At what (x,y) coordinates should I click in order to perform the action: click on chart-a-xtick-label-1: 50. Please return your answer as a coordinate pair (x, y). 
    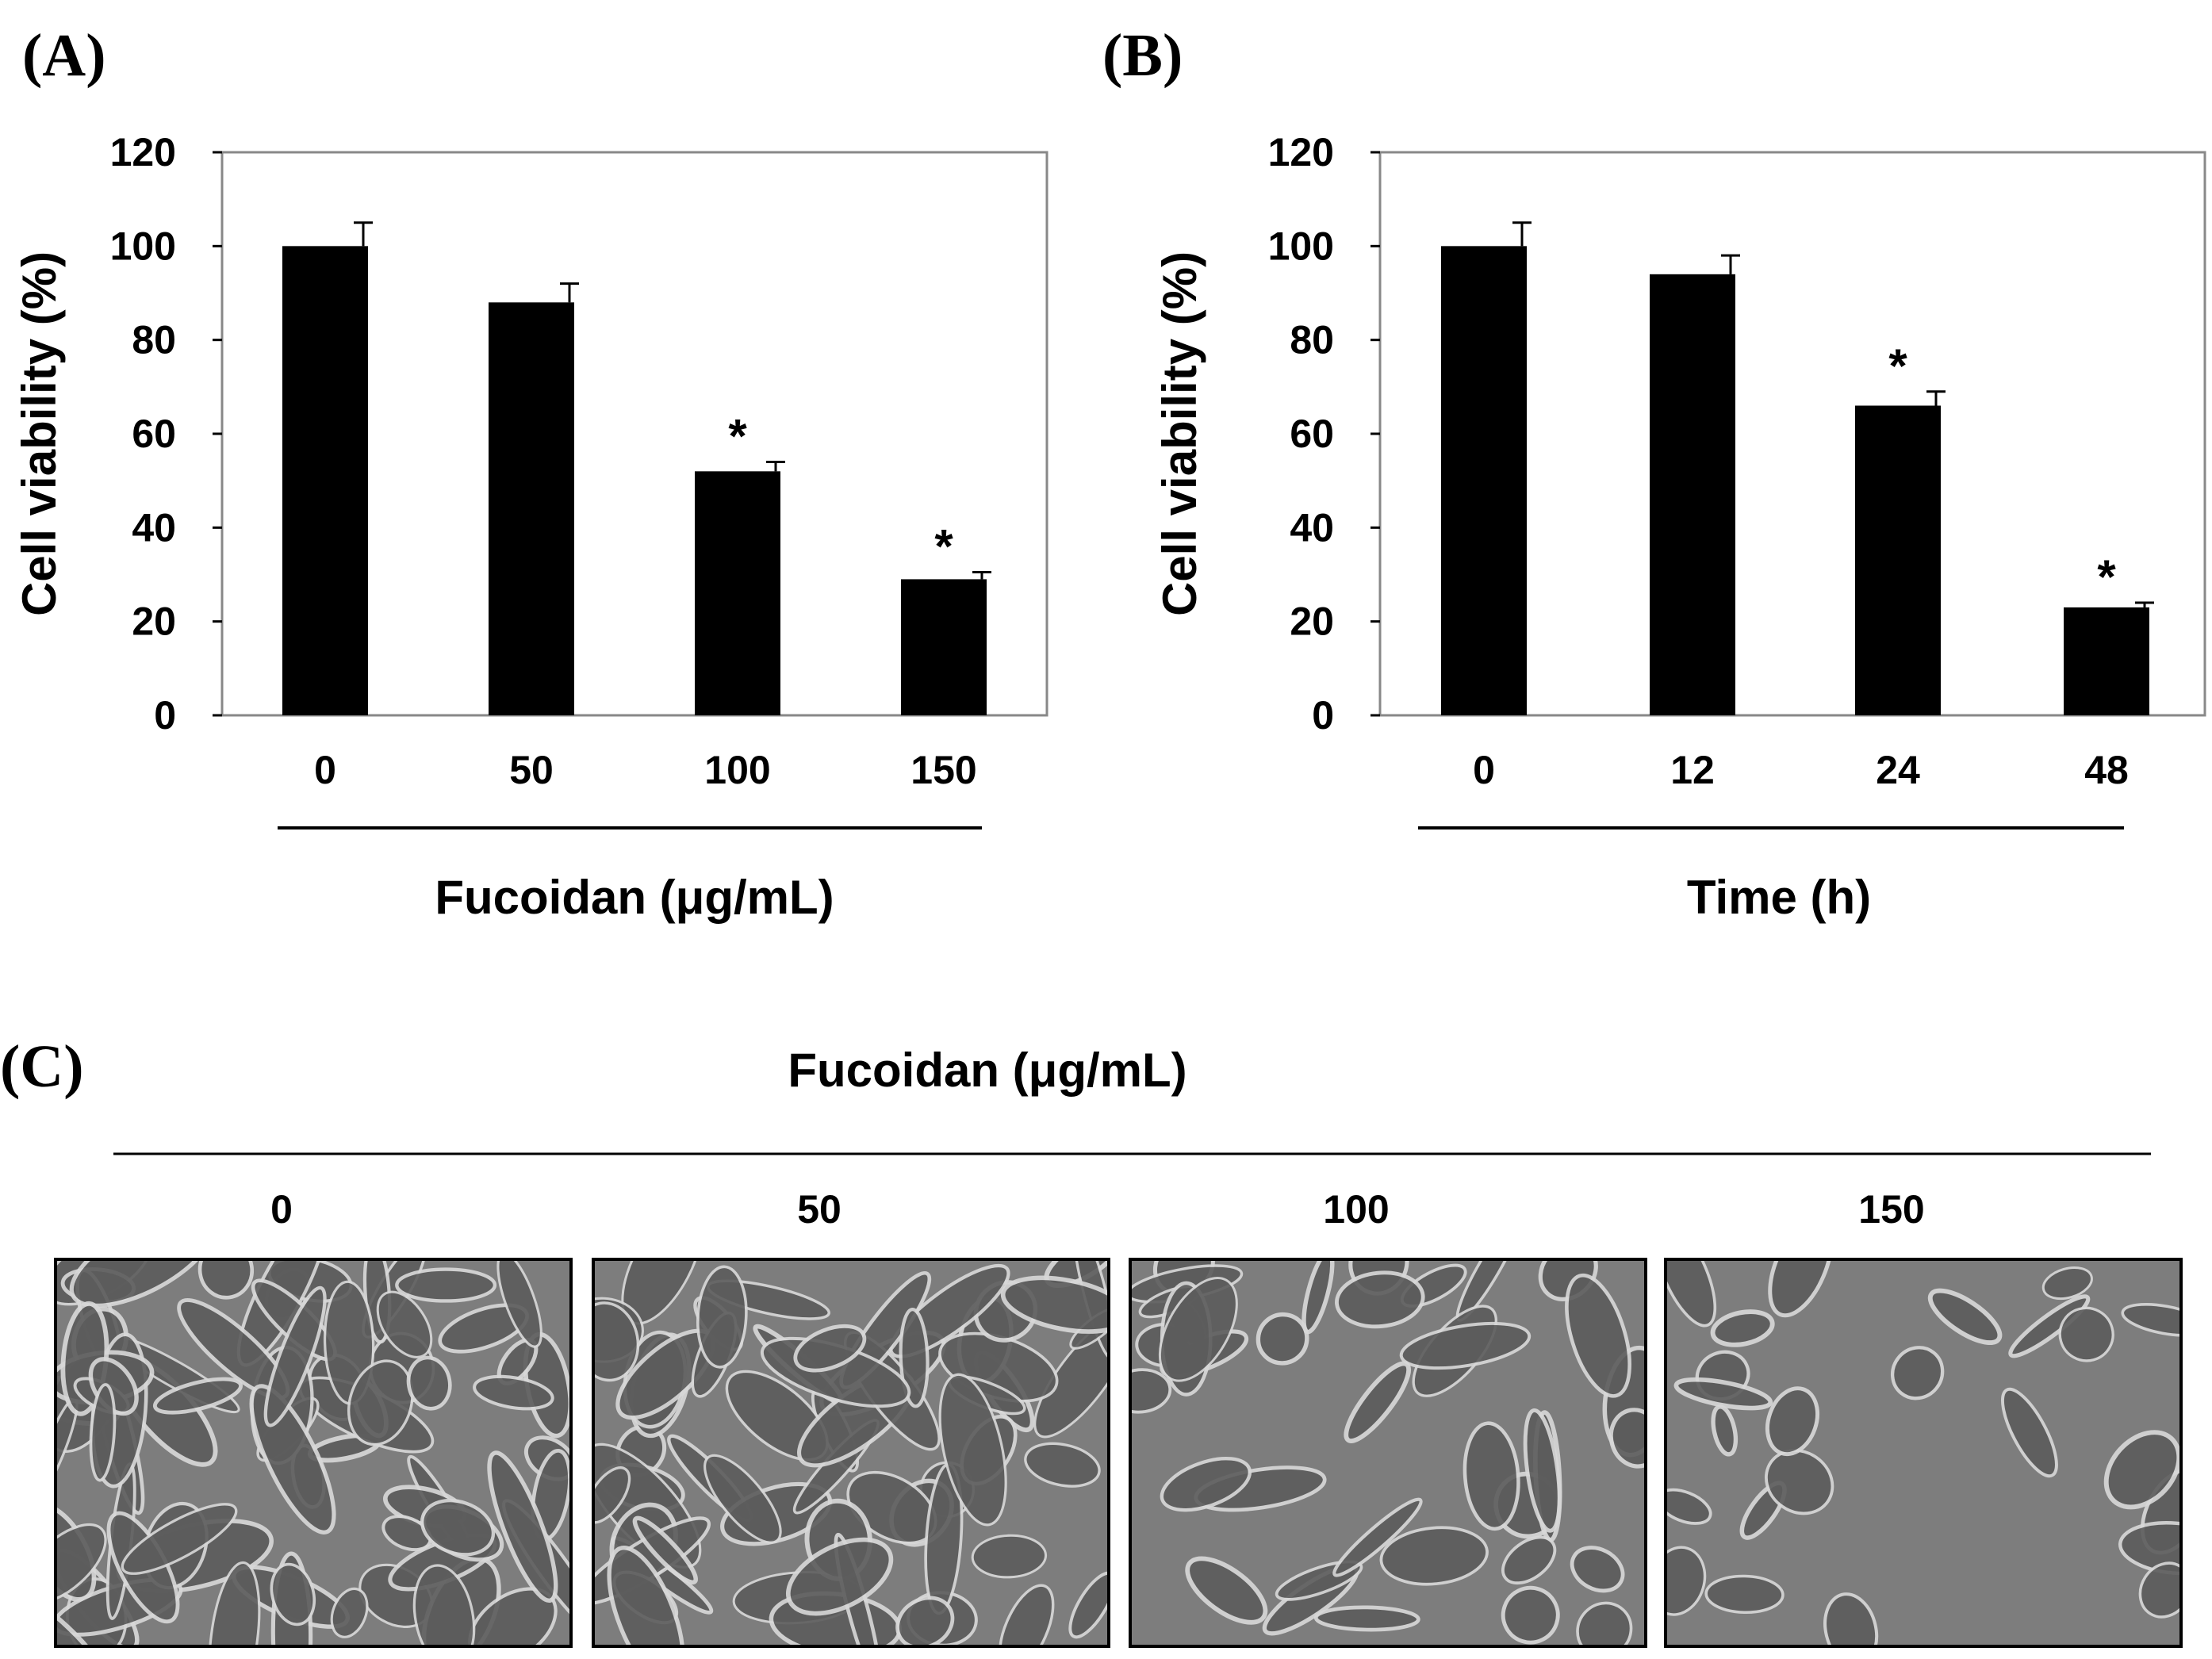
    Looking at the image, I should click on (531, 770).